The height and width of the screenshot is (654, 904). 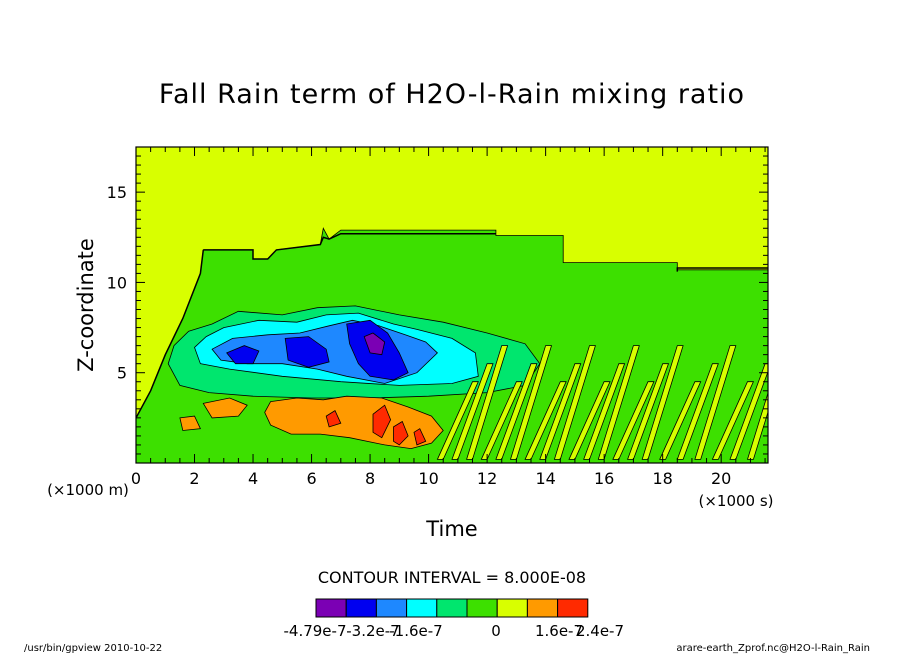 I want to click on x-tick-label: 8, so click(x=370, y=478).